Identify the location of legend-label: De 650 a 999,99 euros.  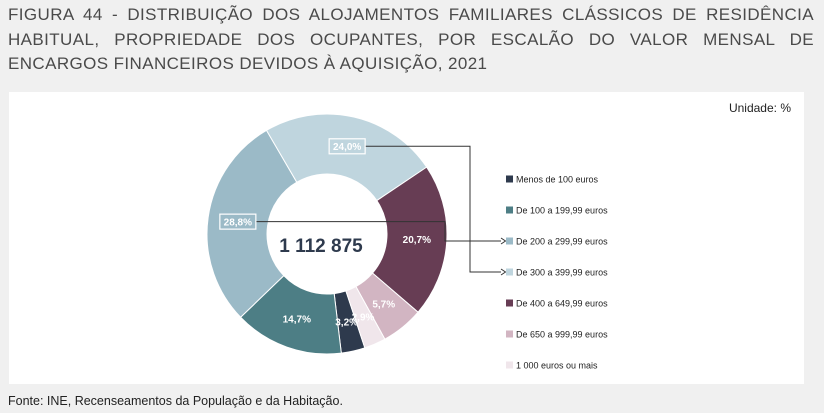
(562, 335).